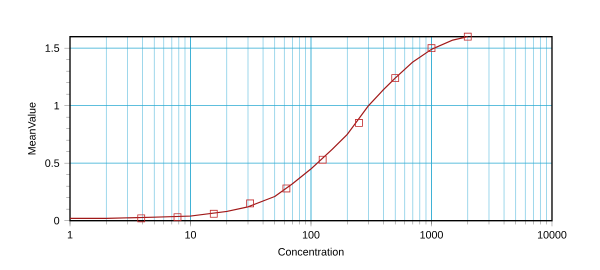  Describe the element at coordinates (53, 48) in the screenshot. I see `y-tick-label: 1.5` at that location.